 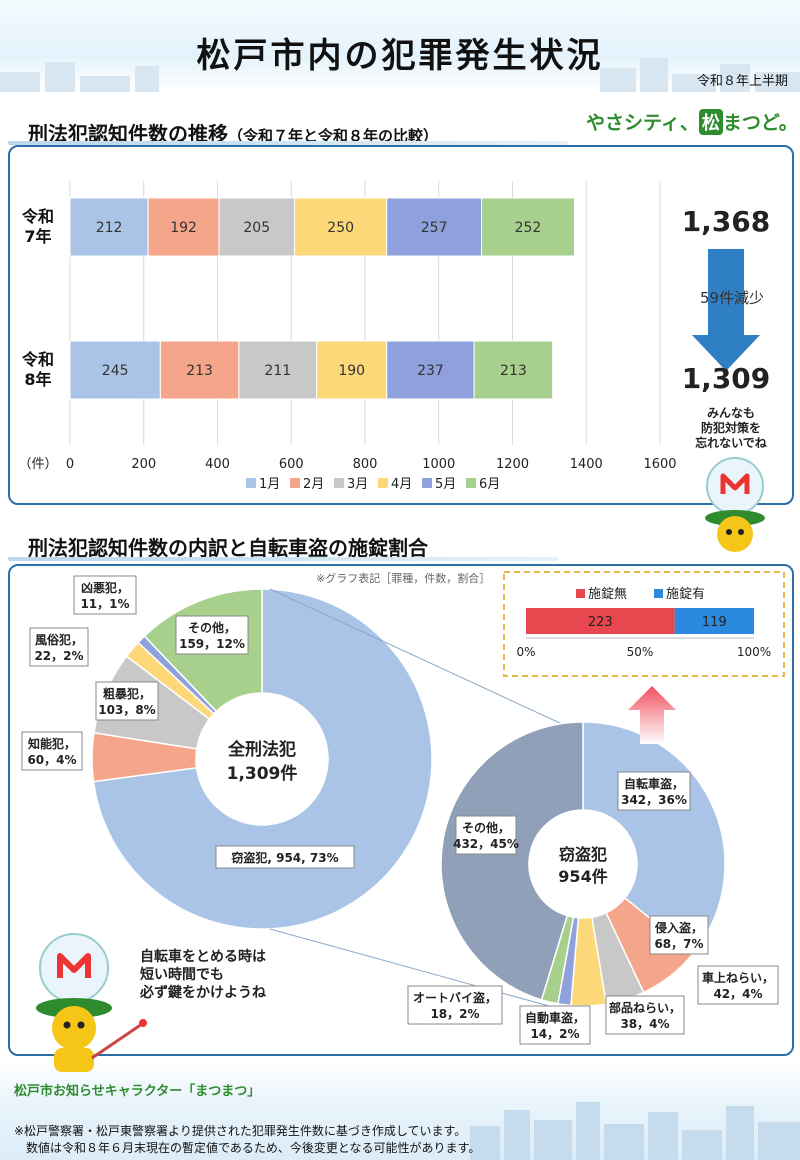 I want to click on callout-arrow, so click(x=652, y=715).